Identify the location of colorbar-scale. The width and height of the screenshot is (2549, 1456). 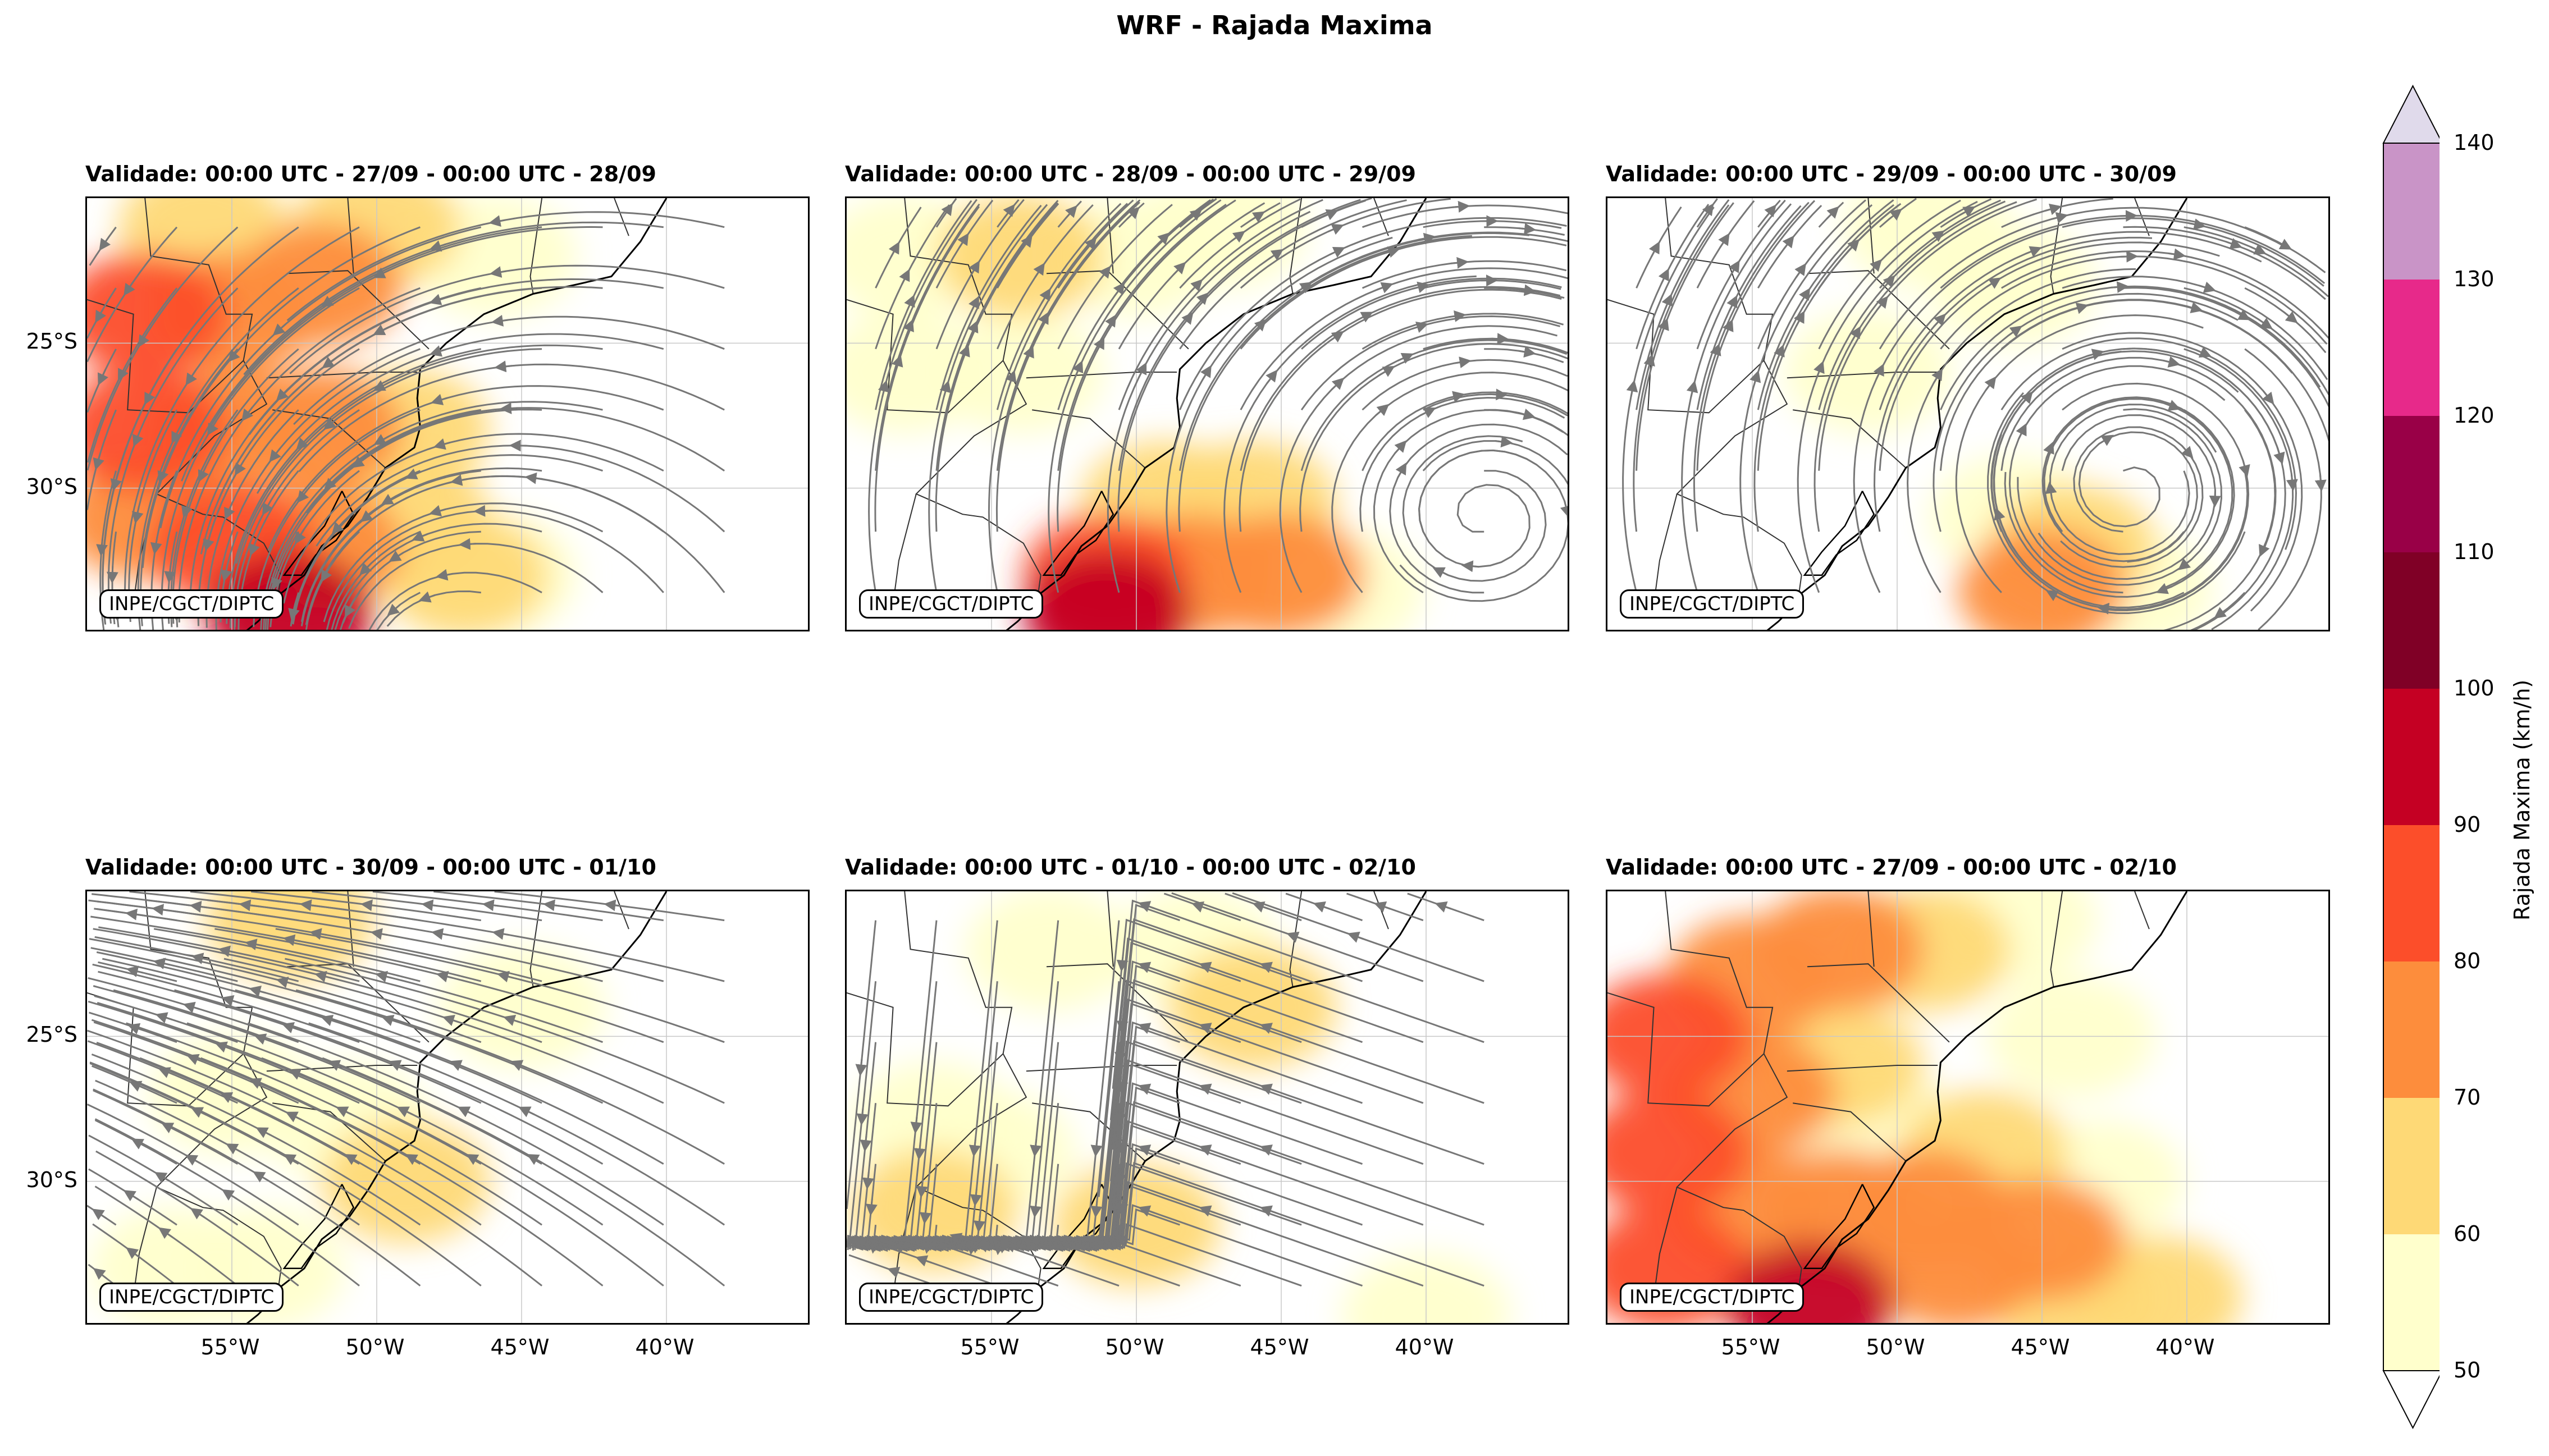
(2406, 769).